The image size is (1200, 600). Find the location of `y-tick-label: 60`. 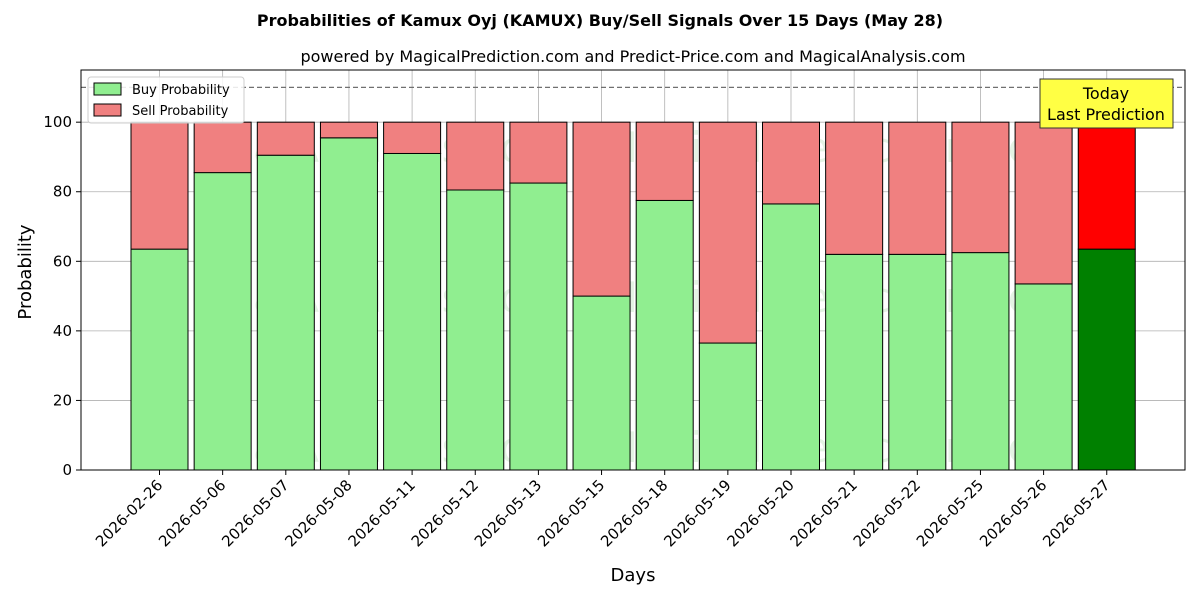

y-tick-label: 60 is located at coordinates (62, 261).